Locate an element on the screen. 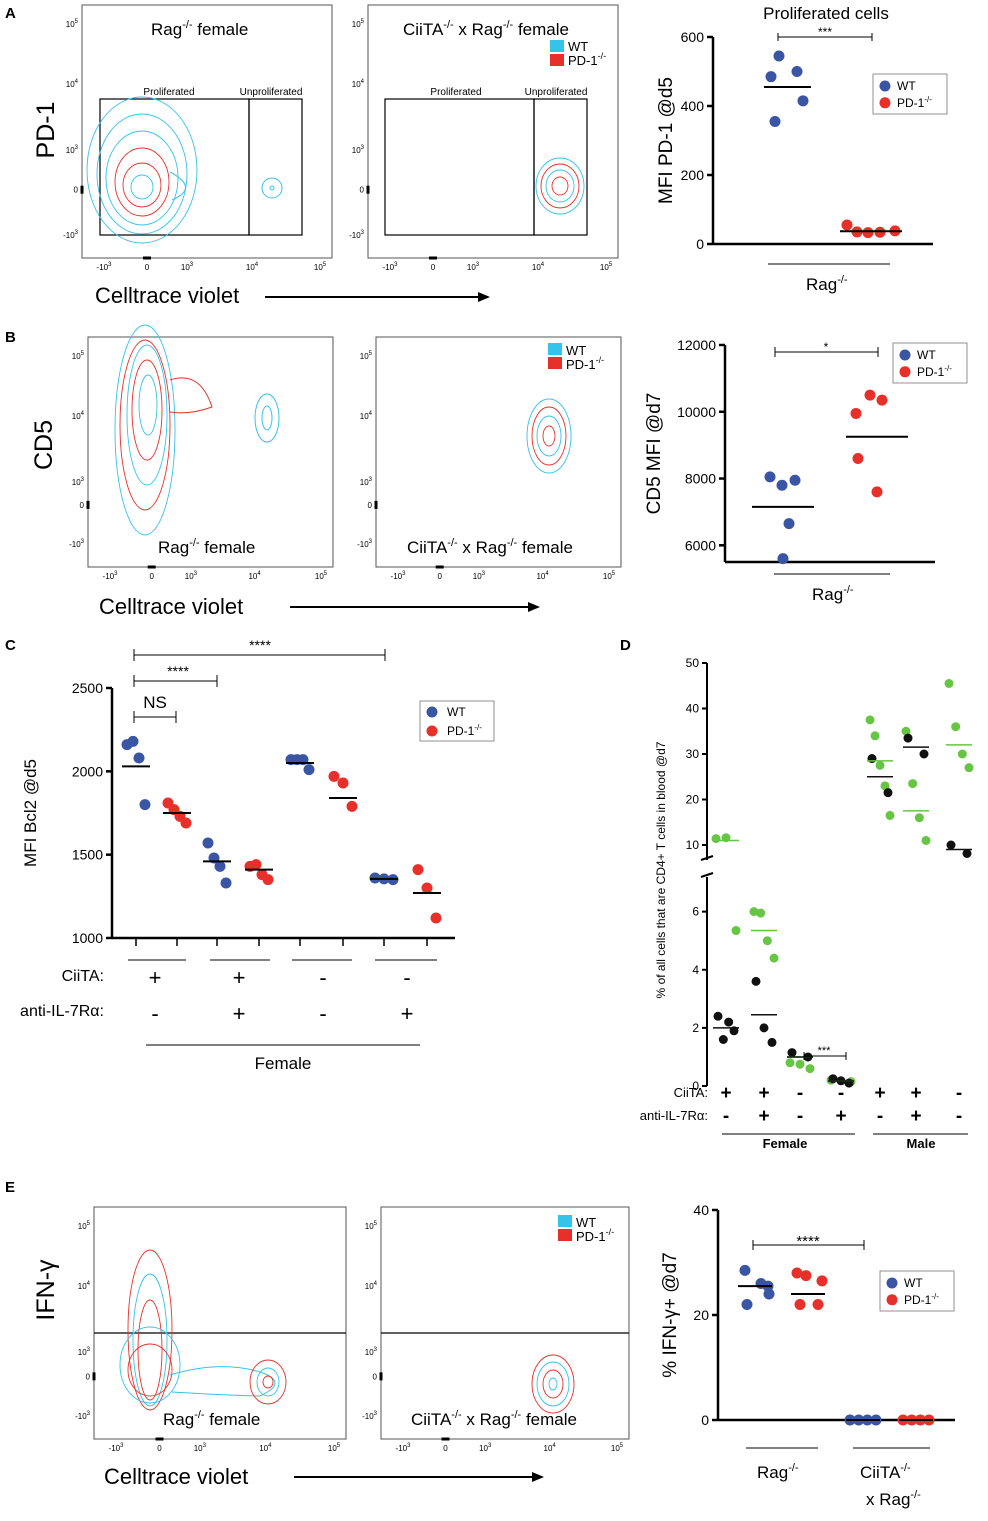 The image size is (988, 1521). panel-d-rows: CiiTA: anti-IL-7Rα: Female Male is located at coordinates (804, 1118).